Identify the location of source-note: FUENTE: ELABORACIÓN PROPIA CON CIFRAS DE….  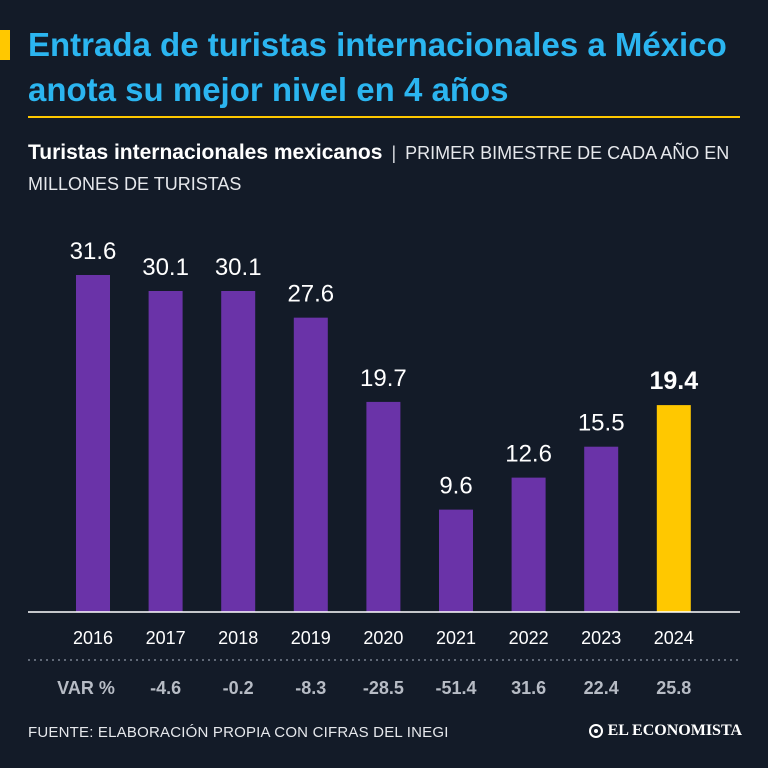
(238, 732).